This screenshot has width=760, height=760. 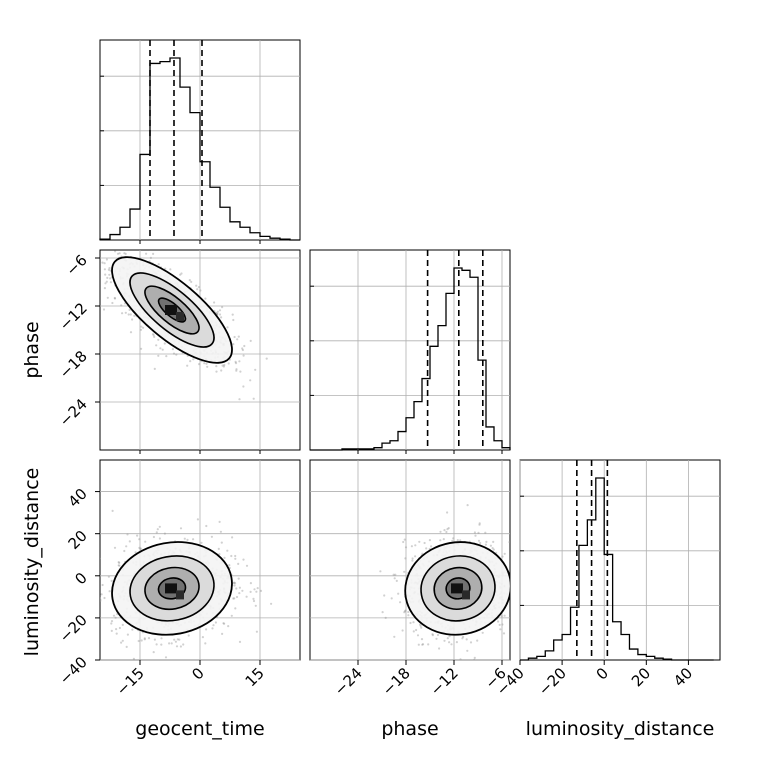 What do you see at coordinates (552, 681) in the screenshot?
I see `xtick-label-luminosity_distance: −20` at bounding box center [552, 681].